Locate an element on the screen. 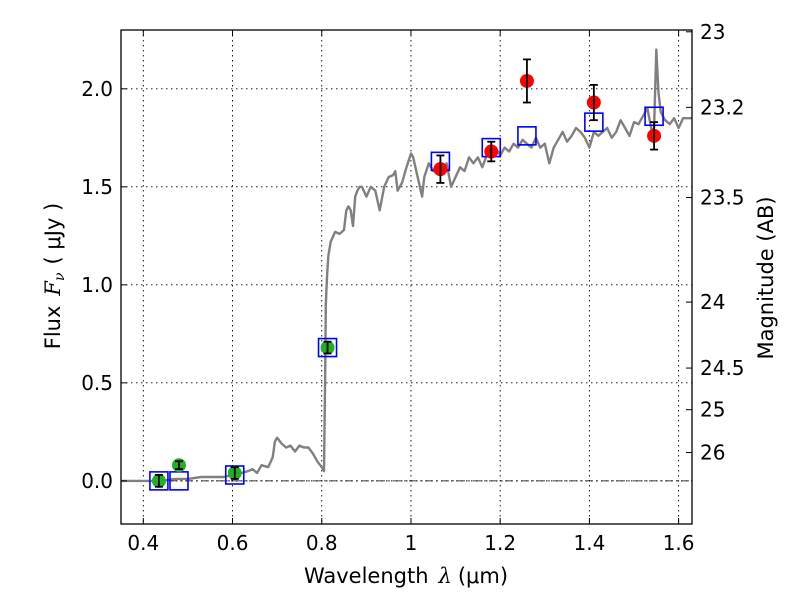 The image size is (800, 600). x-tick-label: 1.6 is located at coordinates (679, 543).